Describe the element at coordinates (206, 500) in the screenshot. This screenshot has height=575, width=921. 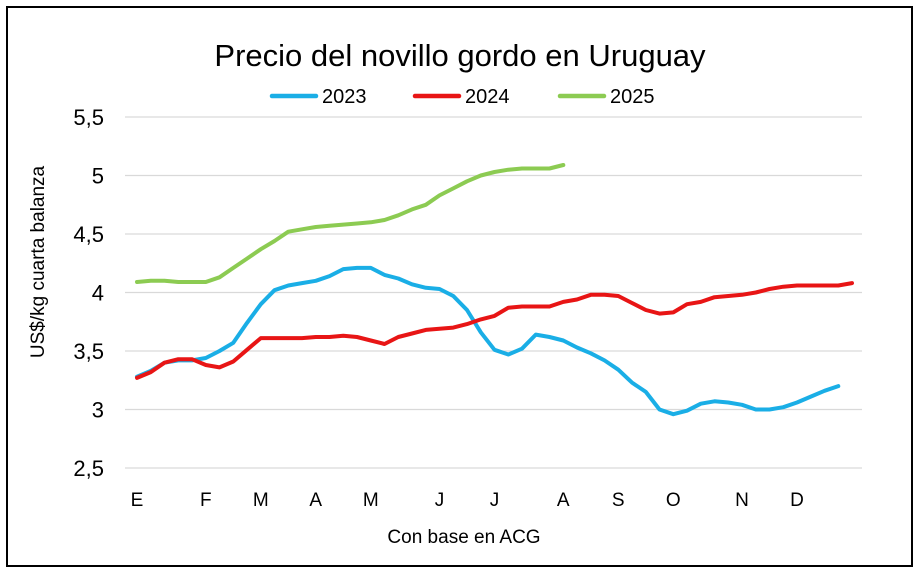
I see `x-tick-label: F` at that location.